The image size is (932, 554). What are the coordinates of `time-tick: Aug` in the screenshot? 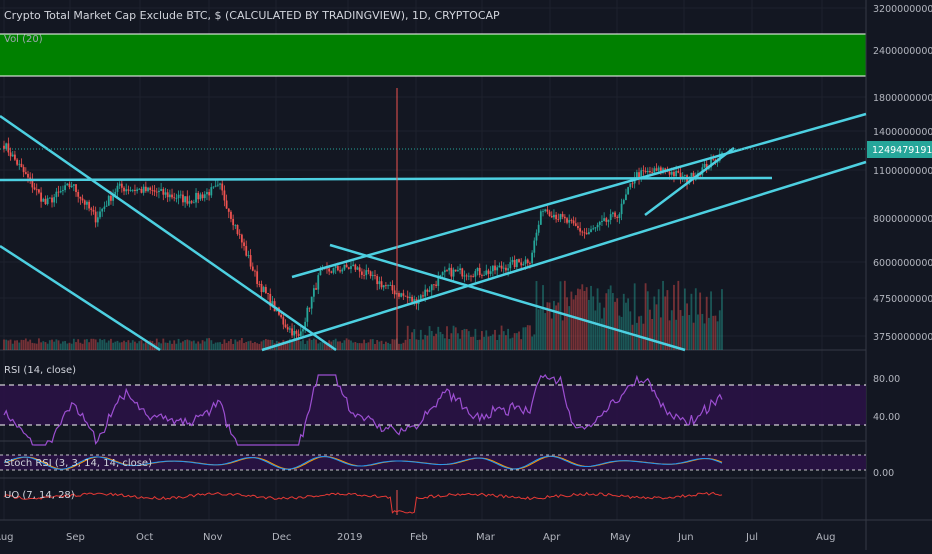 It's located at (7, 537).